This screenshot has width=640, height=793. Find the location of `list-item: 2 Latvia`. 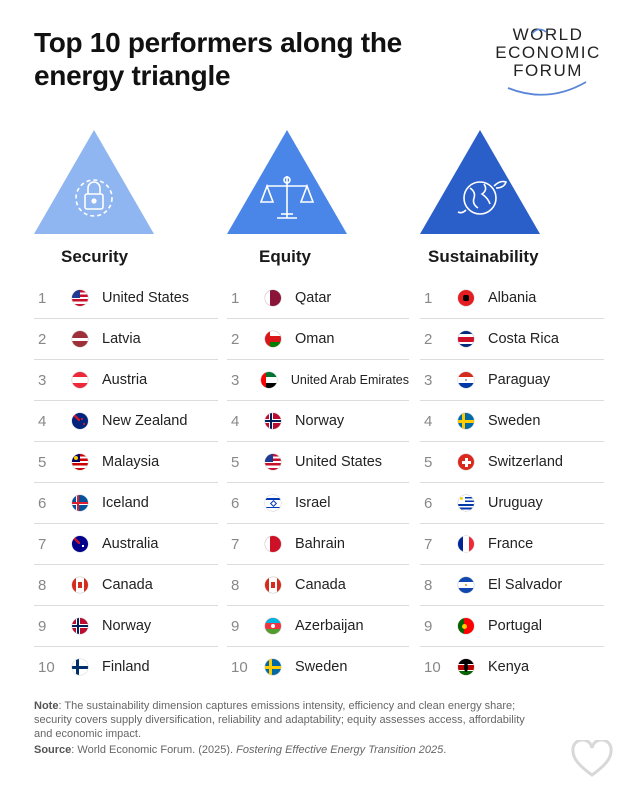

list-item: 2 Latvia is located at coordinates (126, 339).